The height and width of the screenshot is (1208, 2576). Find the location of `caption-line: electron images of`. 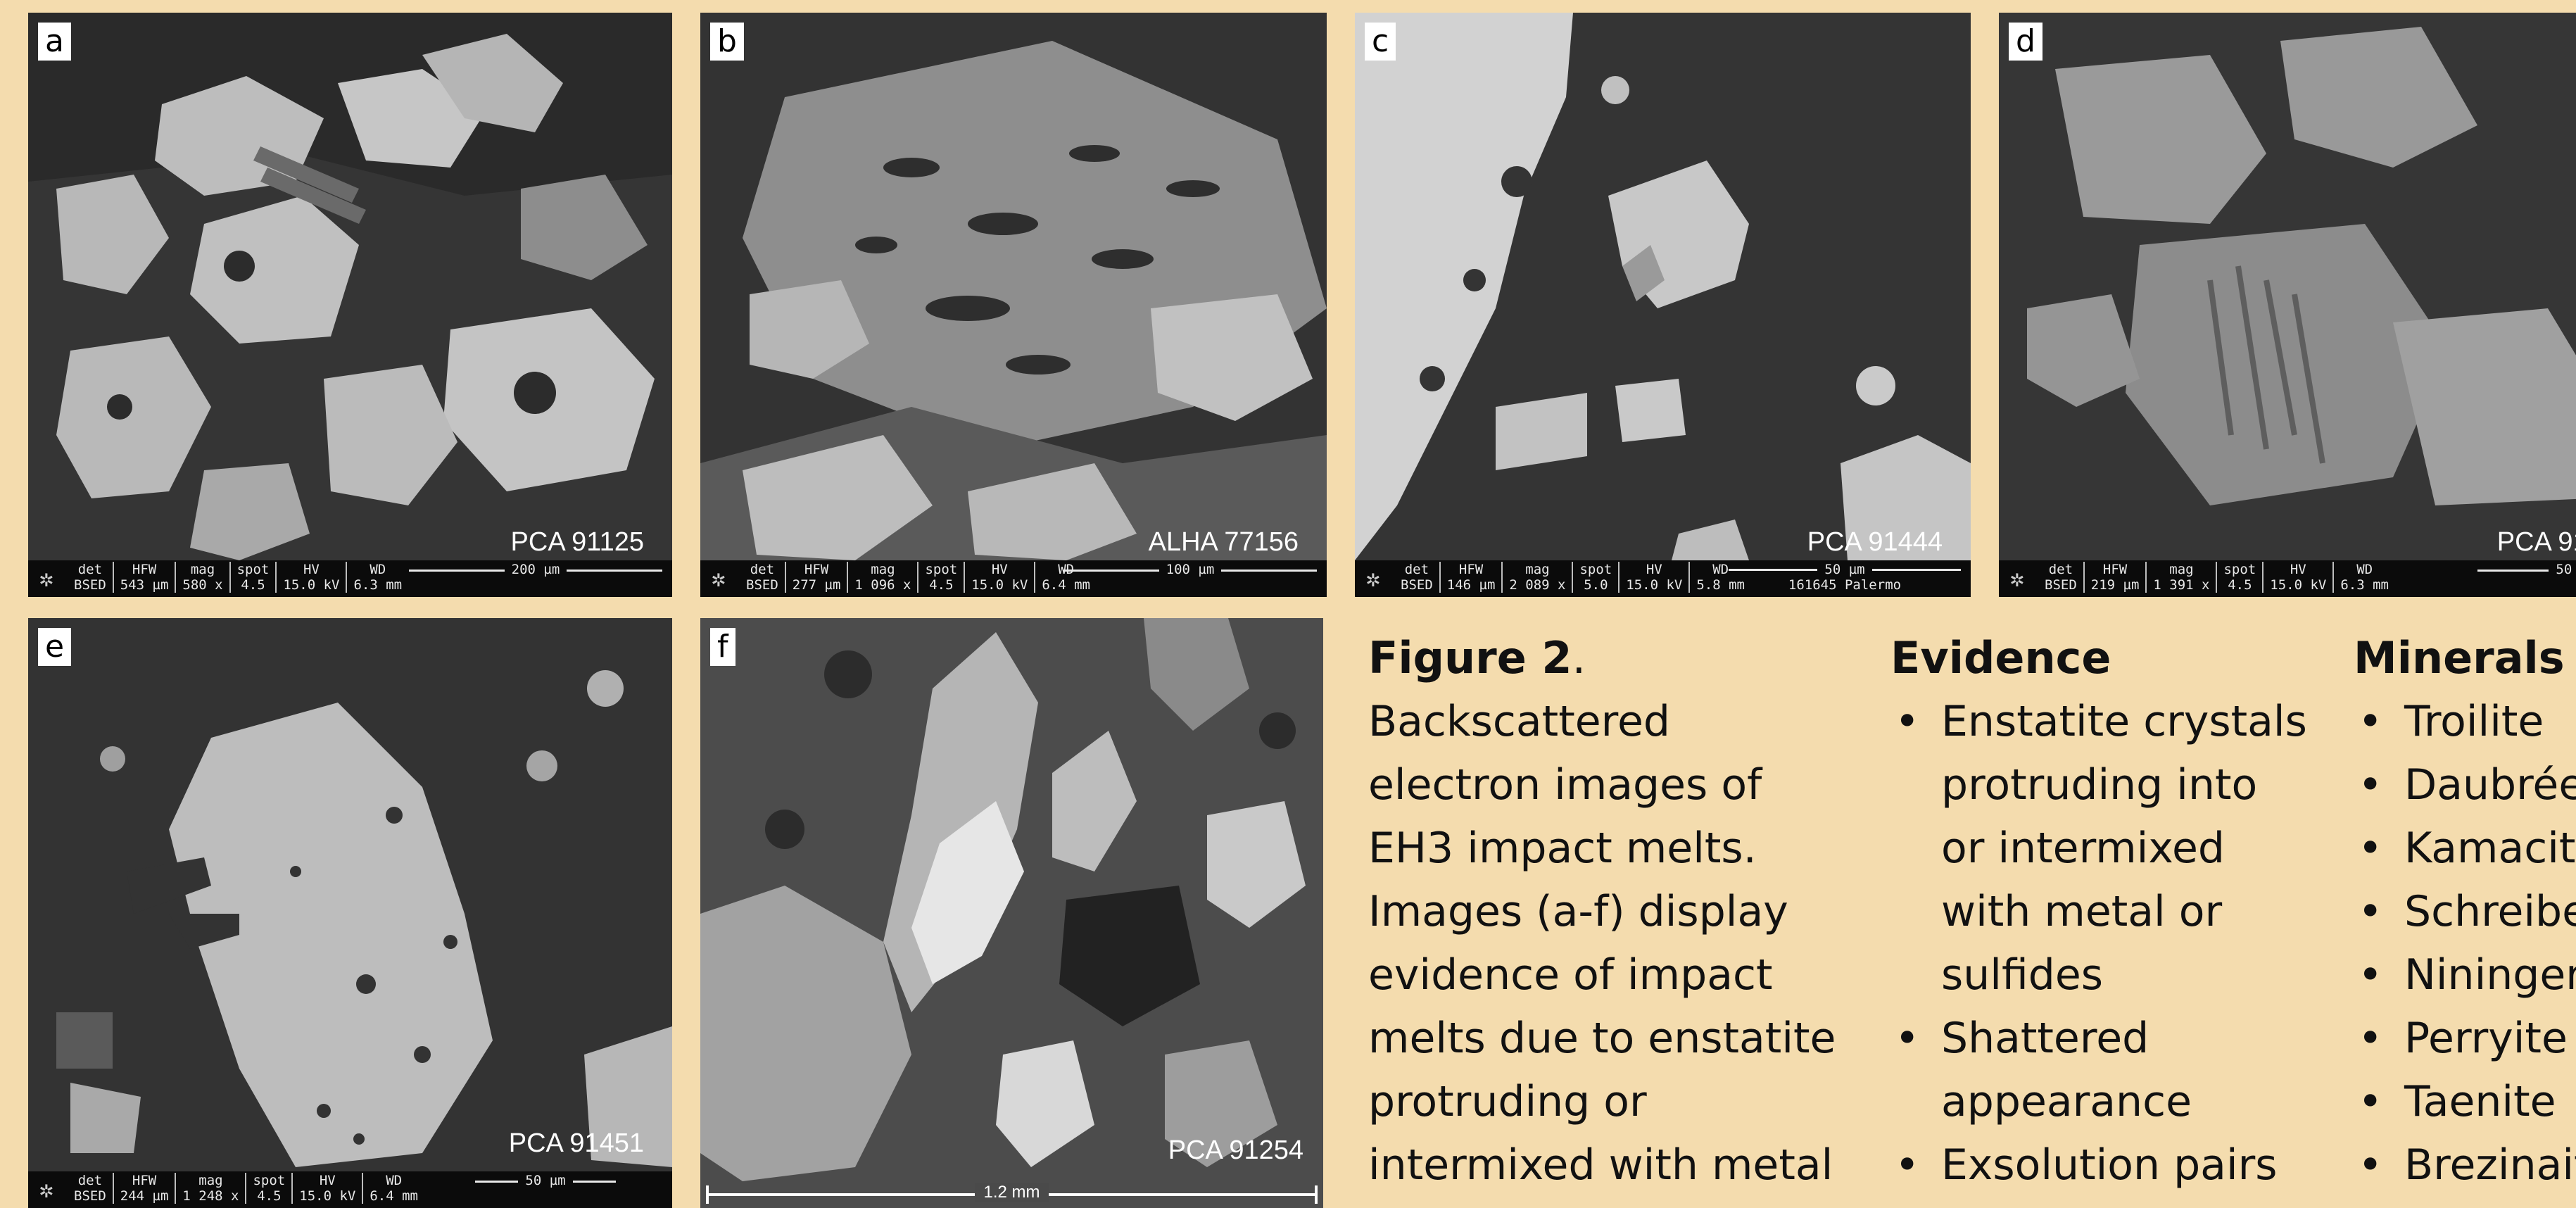

caption-line: electron images of is located at coordinates (1565, 785).